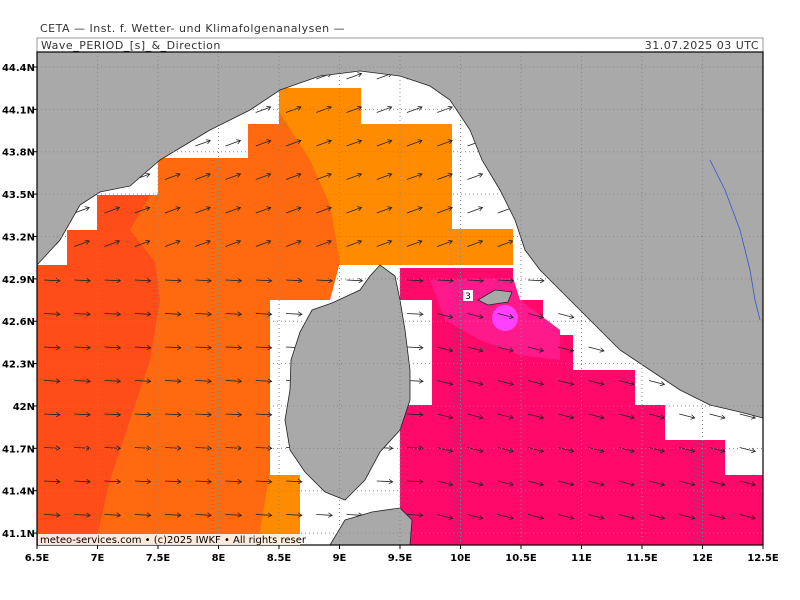 This screenshot has width=800, height=600. Describe the element at coordinates (18, 322) in the screenshot. I see `lat-label: 42.6N` at that location.